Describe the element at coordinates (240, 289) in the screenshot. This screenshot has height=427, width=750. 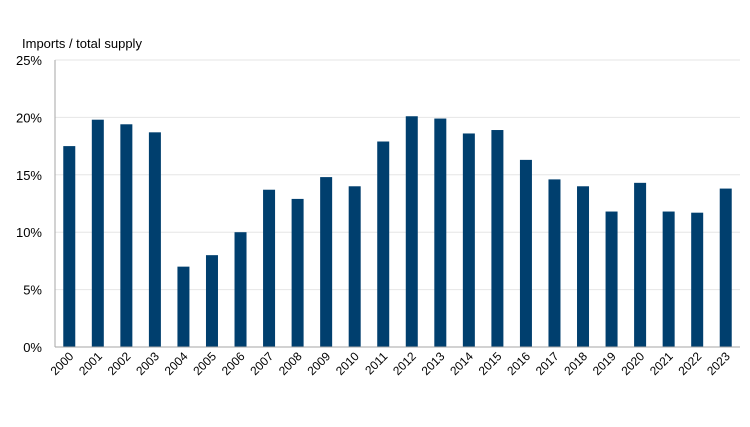
I see `bar-2006` at that location.